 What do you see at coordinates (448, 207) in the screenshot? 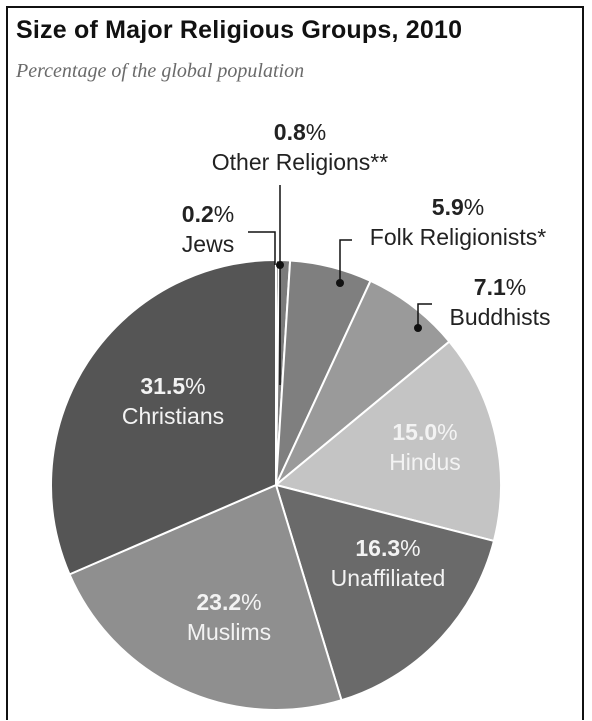
I see `label-value-folk-religionists: 5.9` at bounding box center [448, 207].